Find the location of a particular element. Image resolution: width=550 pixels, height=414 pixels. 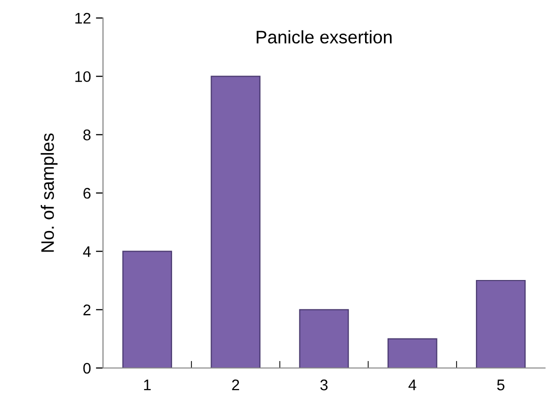

y-tick-label: 0 is located at coordinates (87, 368).